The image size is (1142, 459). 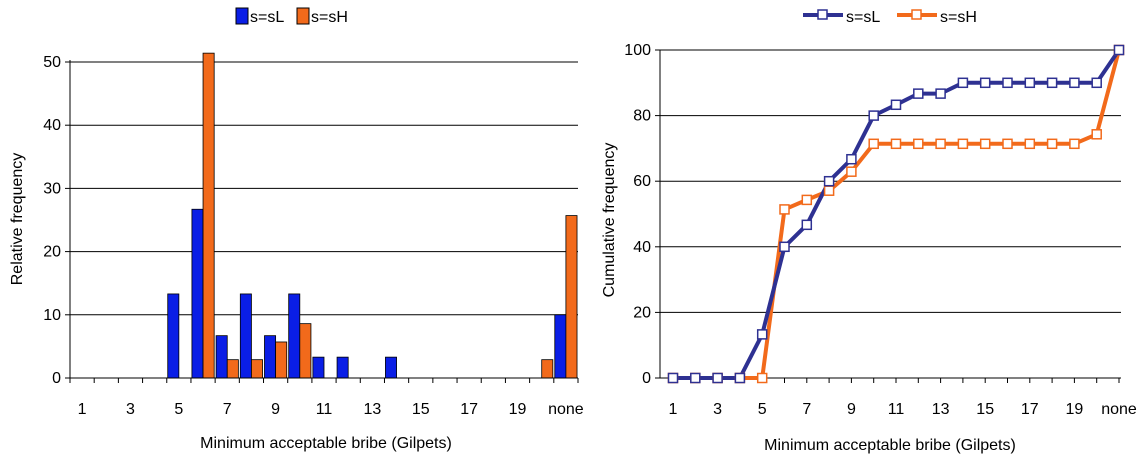 What do you see at coordinates (566, 409) in the screenshot?
I see `bar-x-tick-label: none` at bounding box center [566, 409].